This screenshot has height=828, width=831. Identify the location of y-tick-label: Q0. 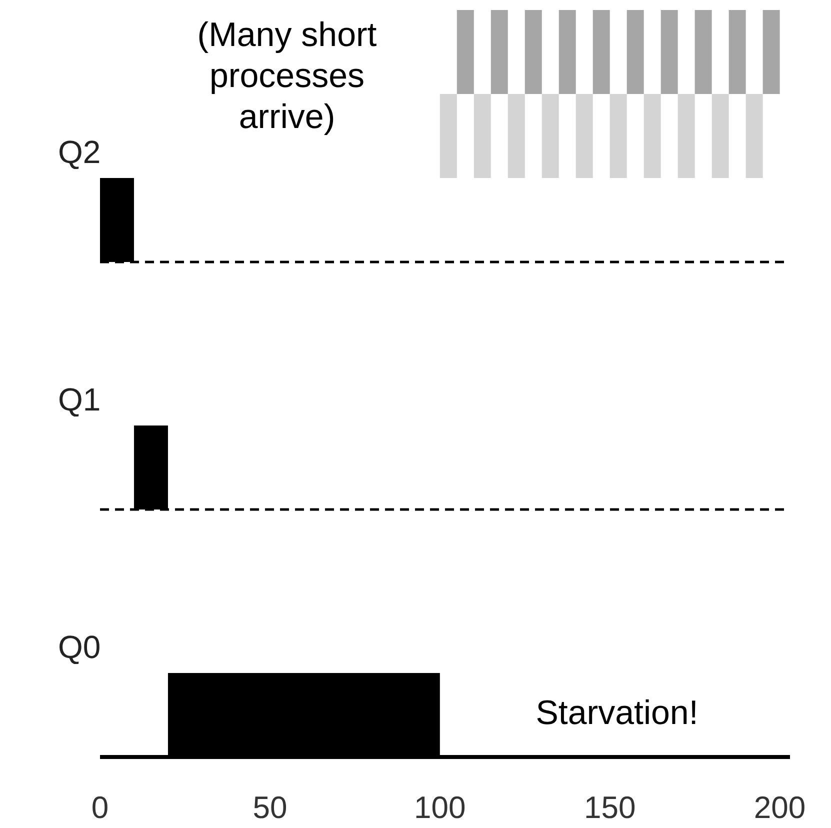
(79, 647).